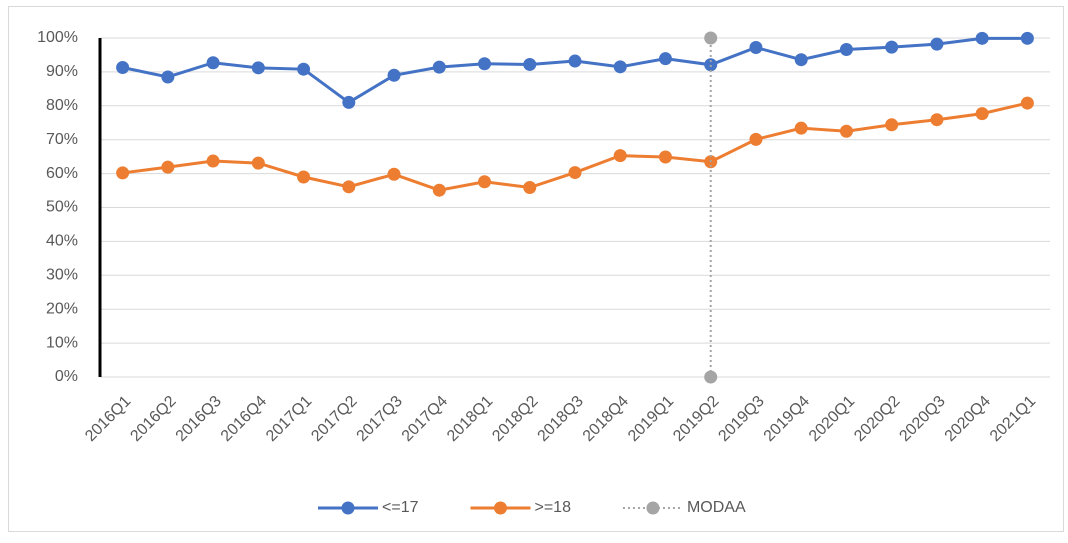 This screenshot has width=1068, height=543. I want to click on legend-label: >=18, so click(552, 507).